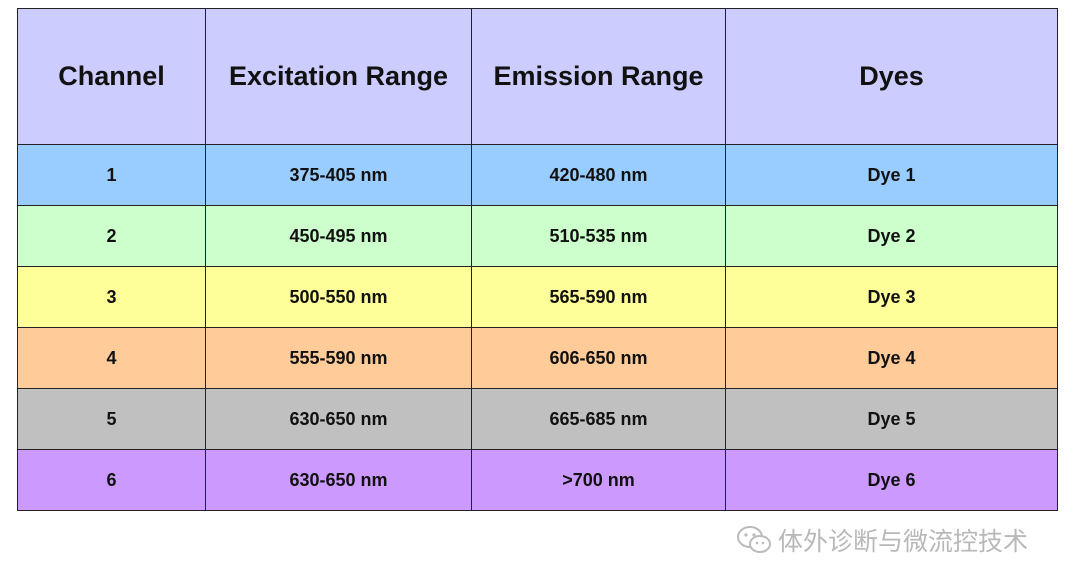 Image resolution: width=1080 pixels, height=585 pixels. What do you see at coordinates (598, 480) in the screenshot?
I see `table-cell: >700 nm` at bounding box center [598, 480].